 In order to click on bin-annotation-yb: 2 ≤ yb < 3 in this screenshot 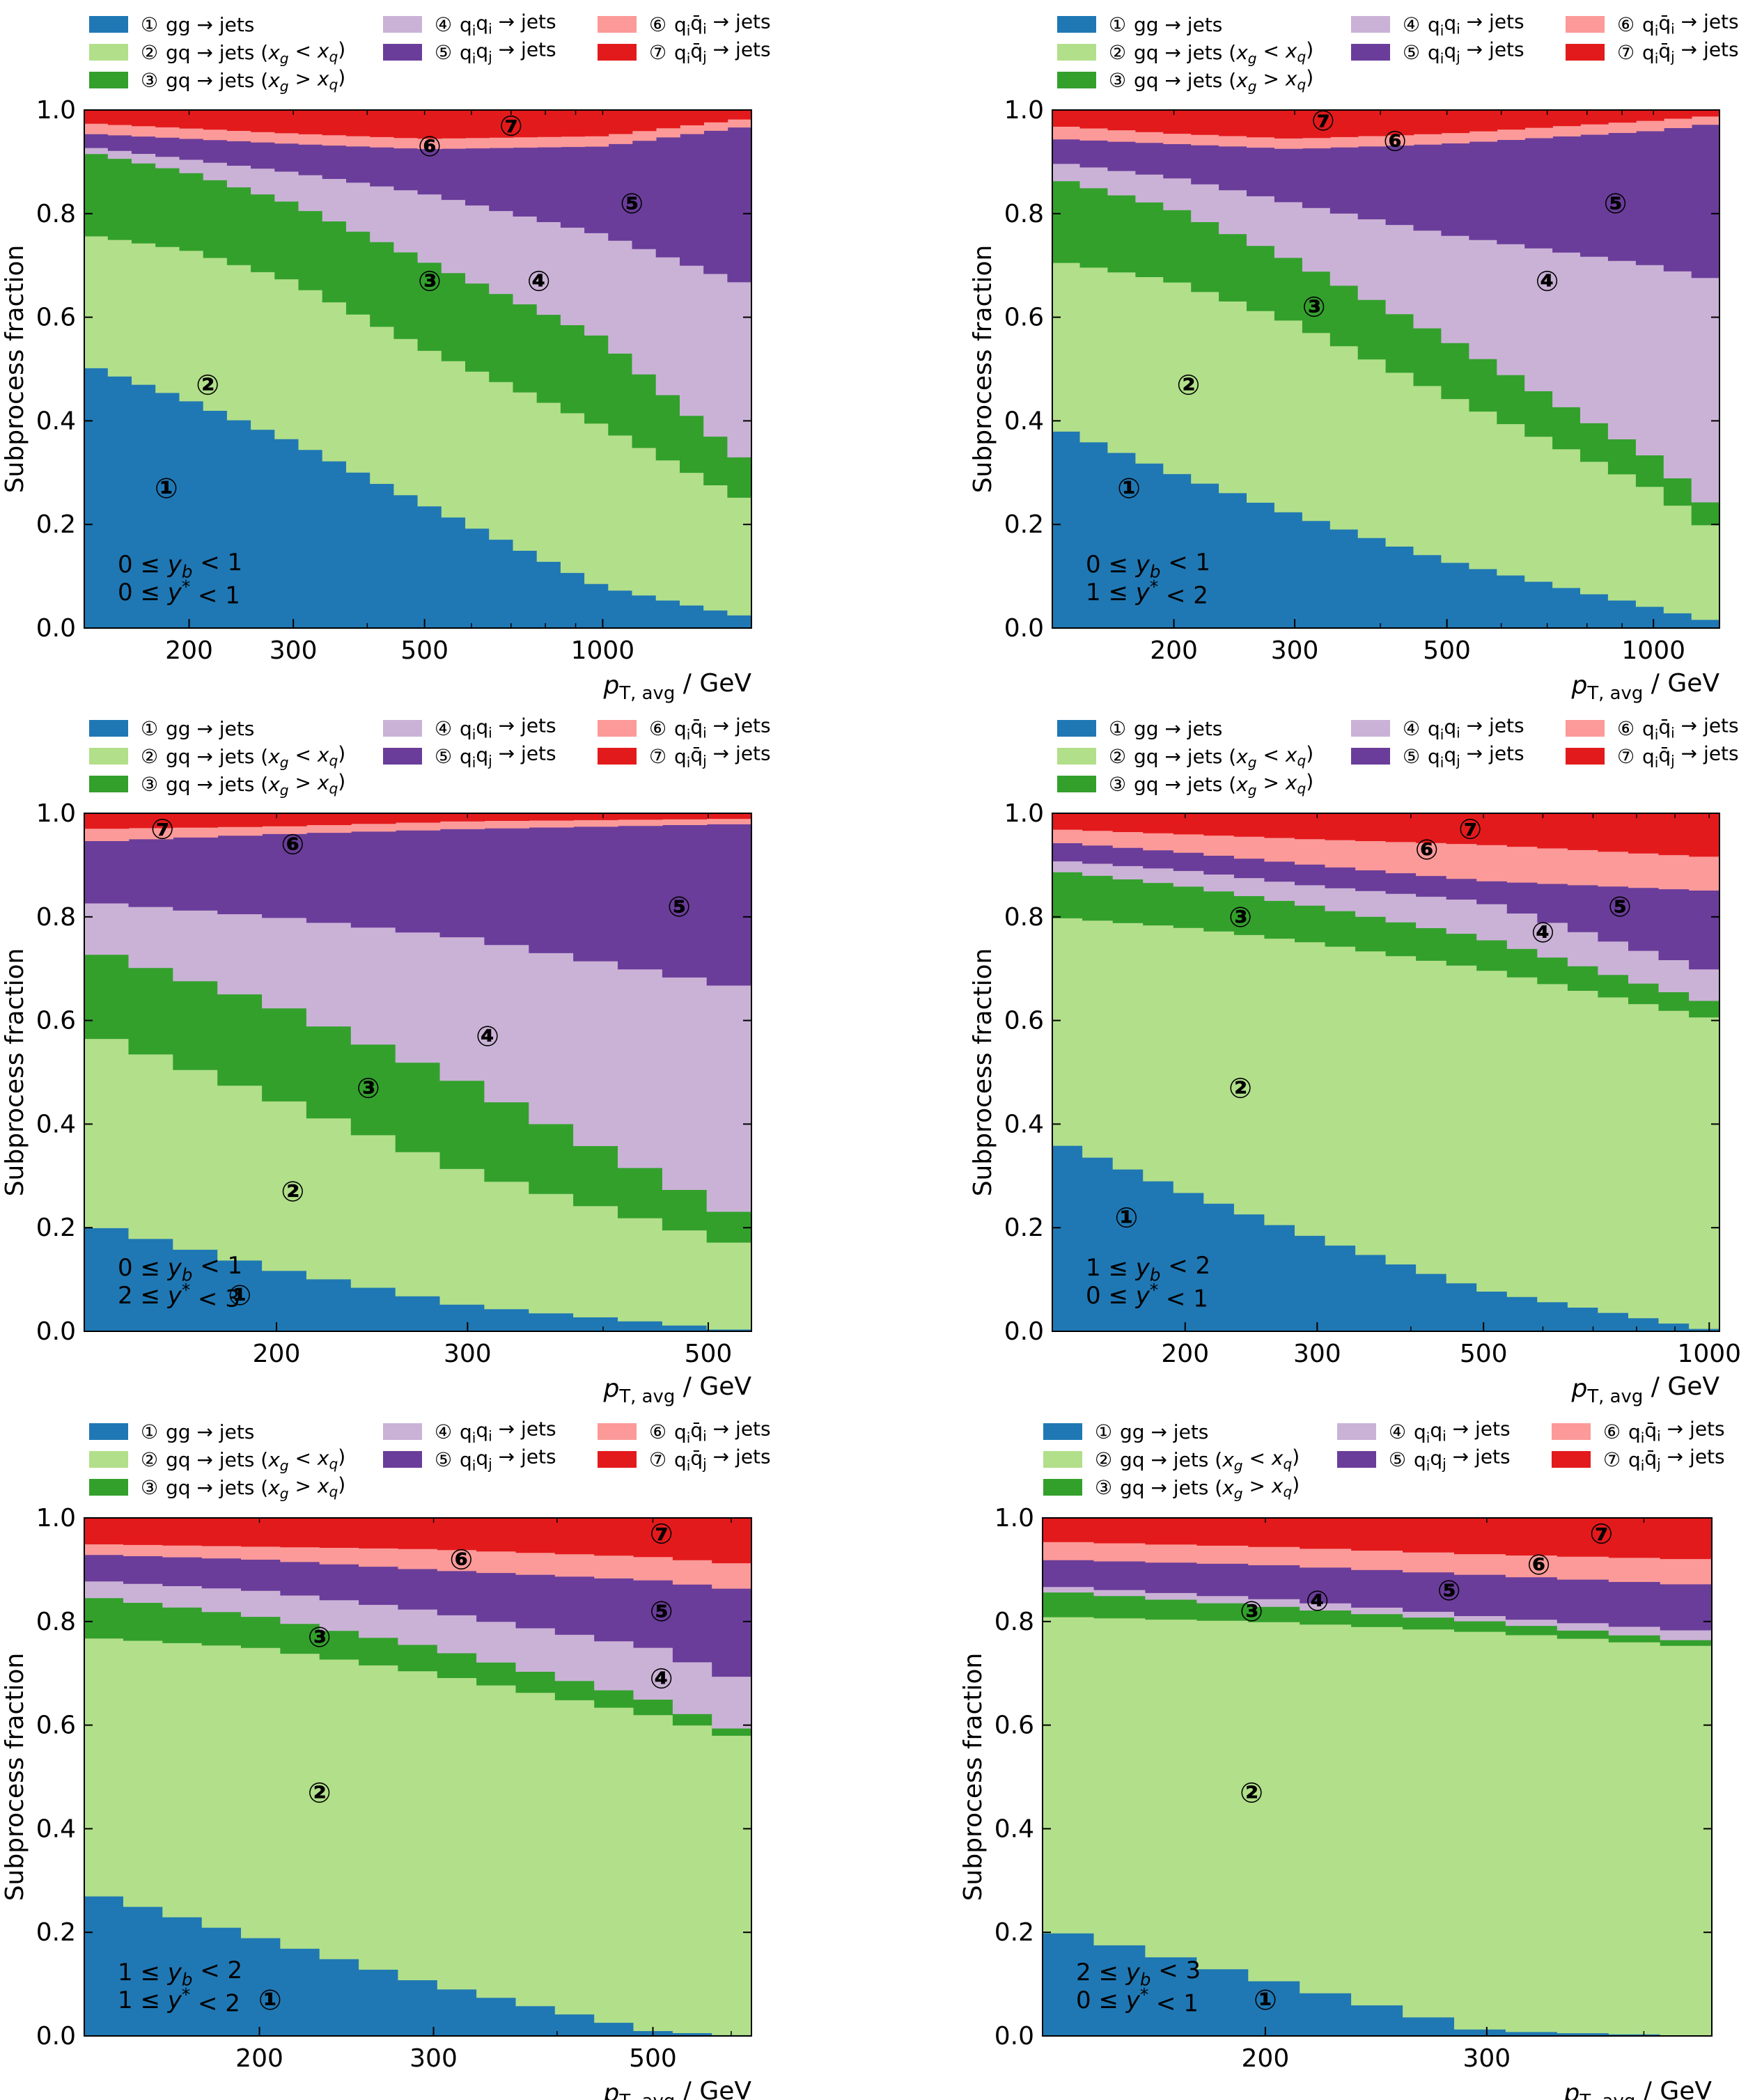, I will do `click(1138, 1973)`.